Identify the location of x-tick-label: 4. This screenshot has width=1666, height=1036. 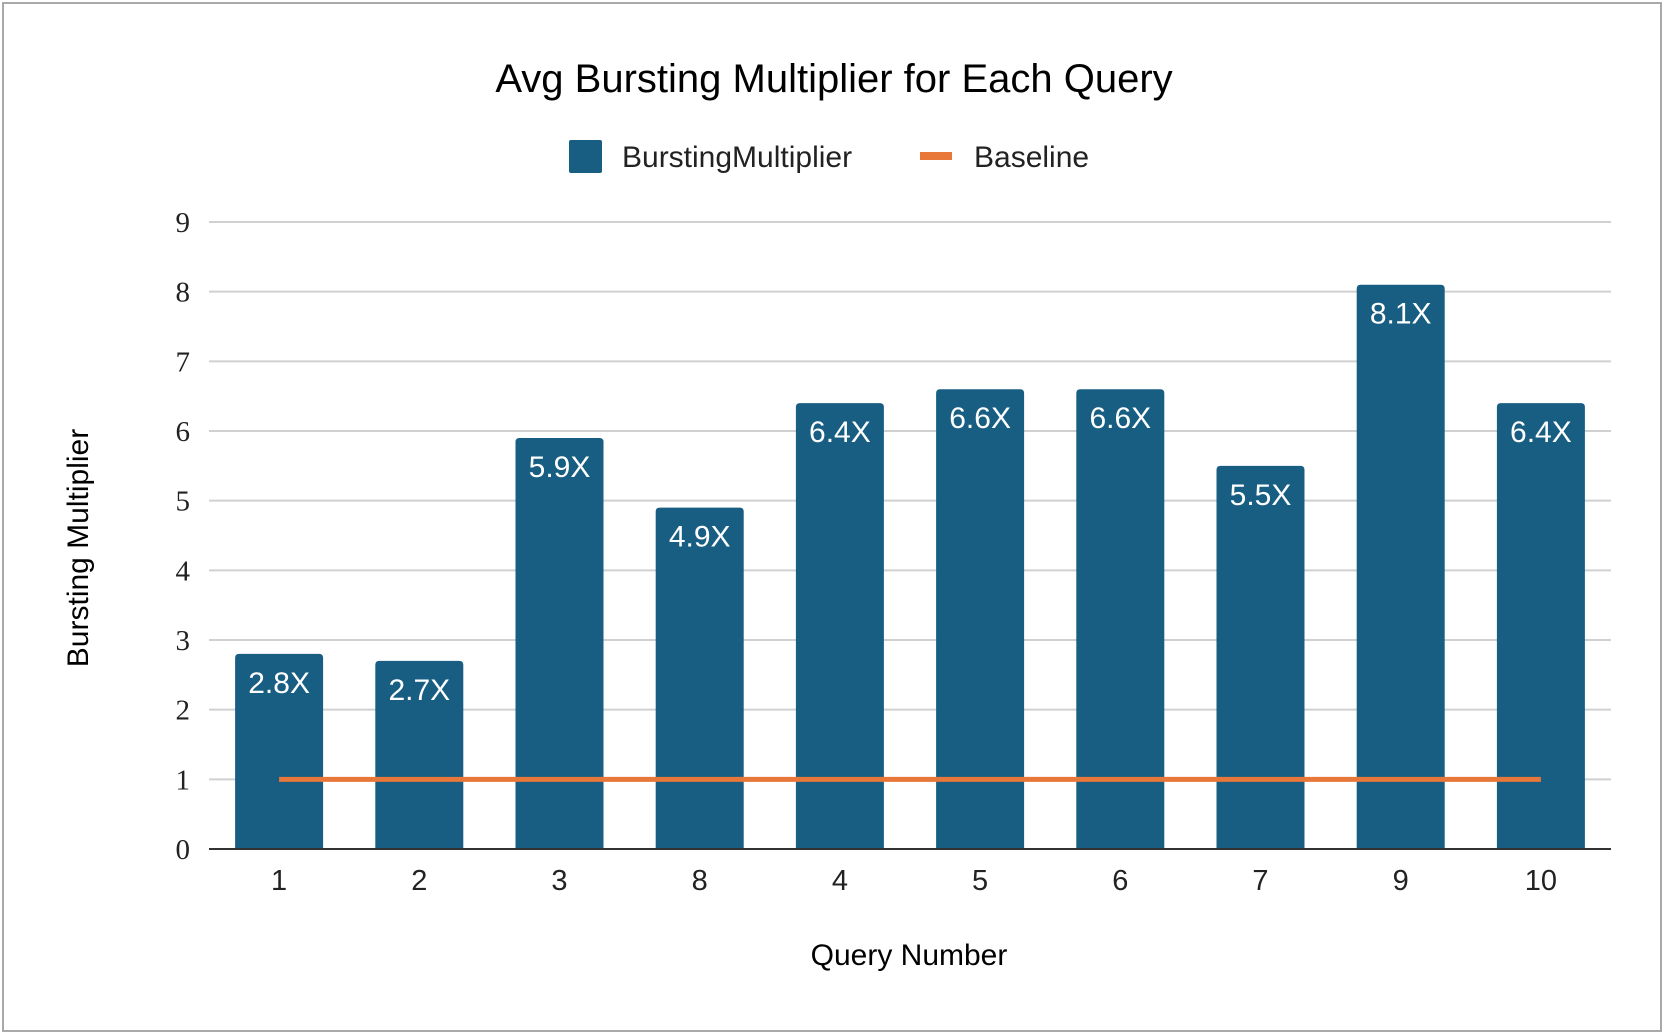
(840, 881).